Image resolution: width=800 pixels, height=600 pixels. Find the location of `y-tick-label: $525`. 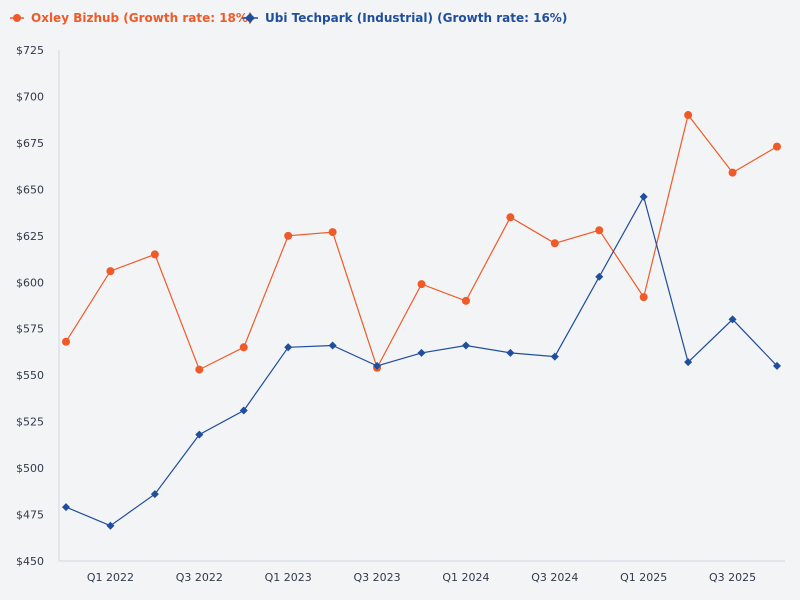

y-tick-label: $525 is located at coordinates (30, 422).